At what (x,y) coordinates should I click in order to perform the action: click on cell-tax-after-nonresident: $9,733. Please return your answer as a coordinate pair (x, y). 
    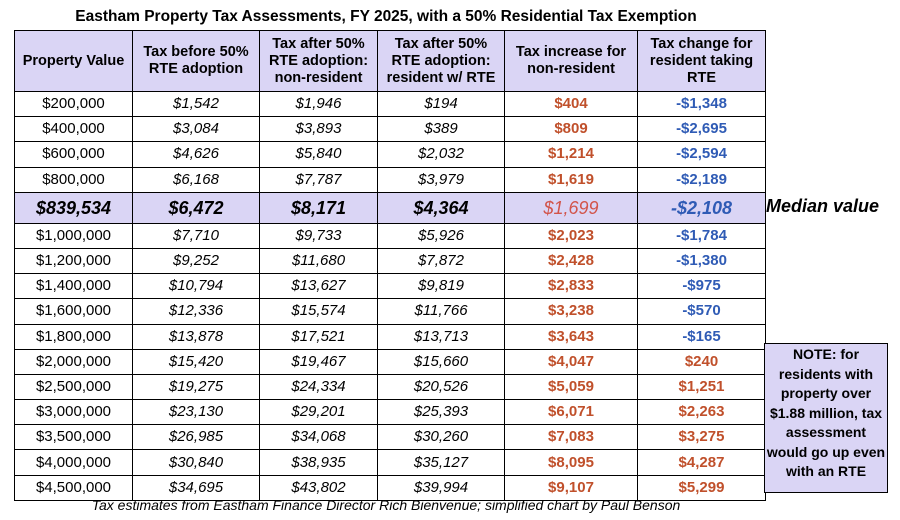
    Looking at the image, I should click on (318, 235).